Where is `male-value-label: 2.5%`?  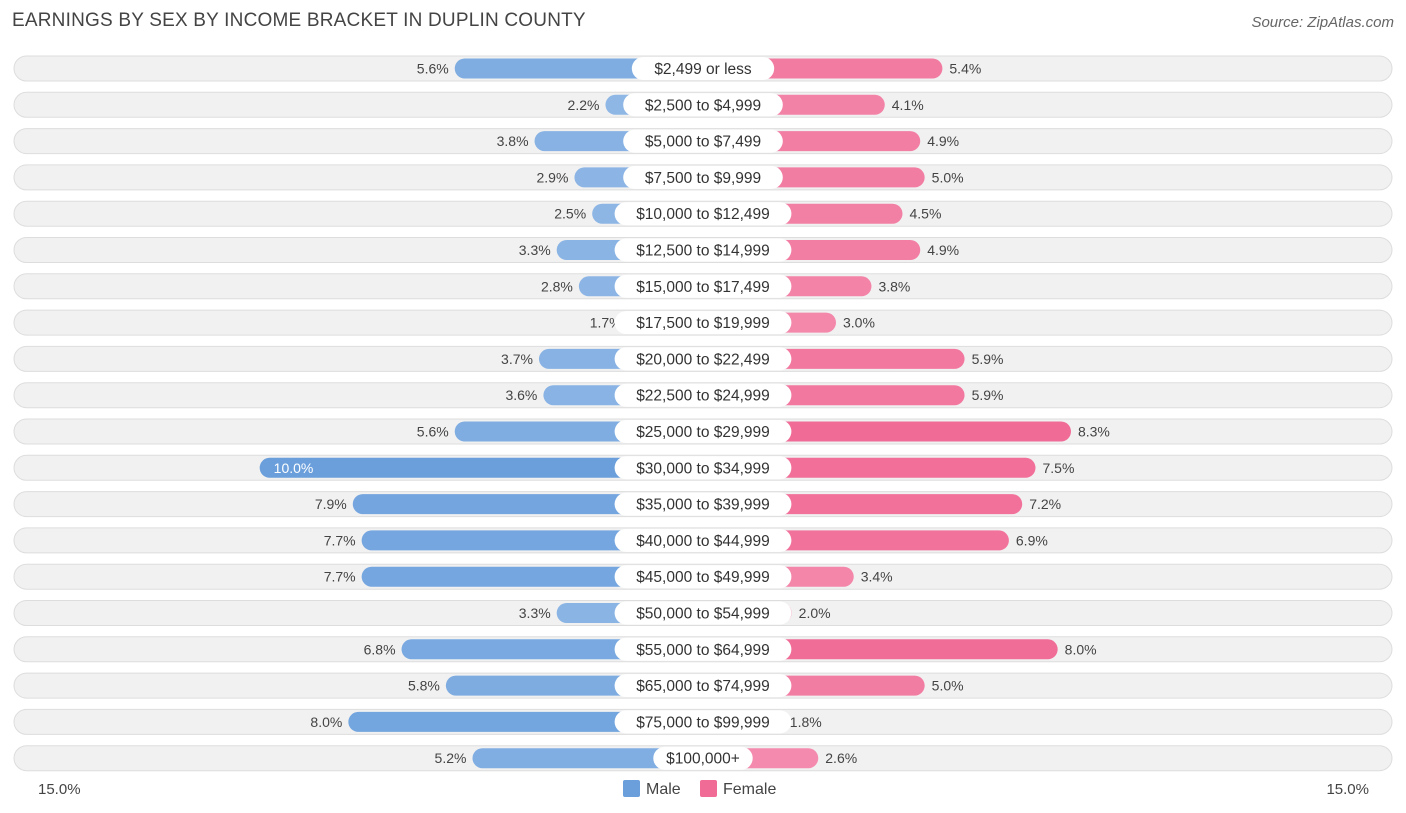
male-value-label: 2.5% is located at coordinates (570, 214).